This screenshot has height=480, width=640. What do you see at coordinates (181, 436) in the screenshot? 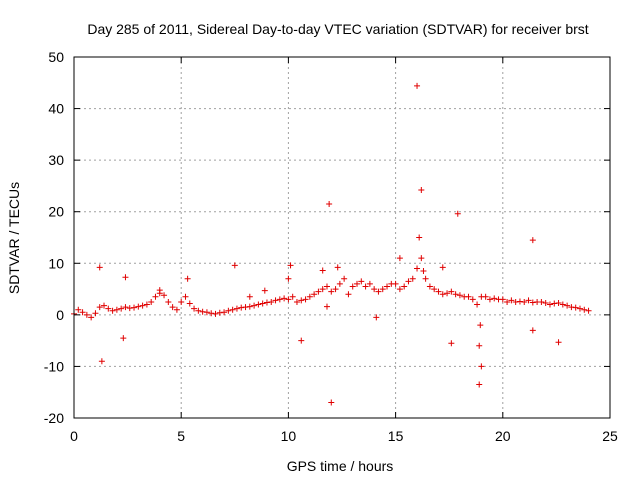
I see `x-tick-label: 5` at bounding box center [181, 436].